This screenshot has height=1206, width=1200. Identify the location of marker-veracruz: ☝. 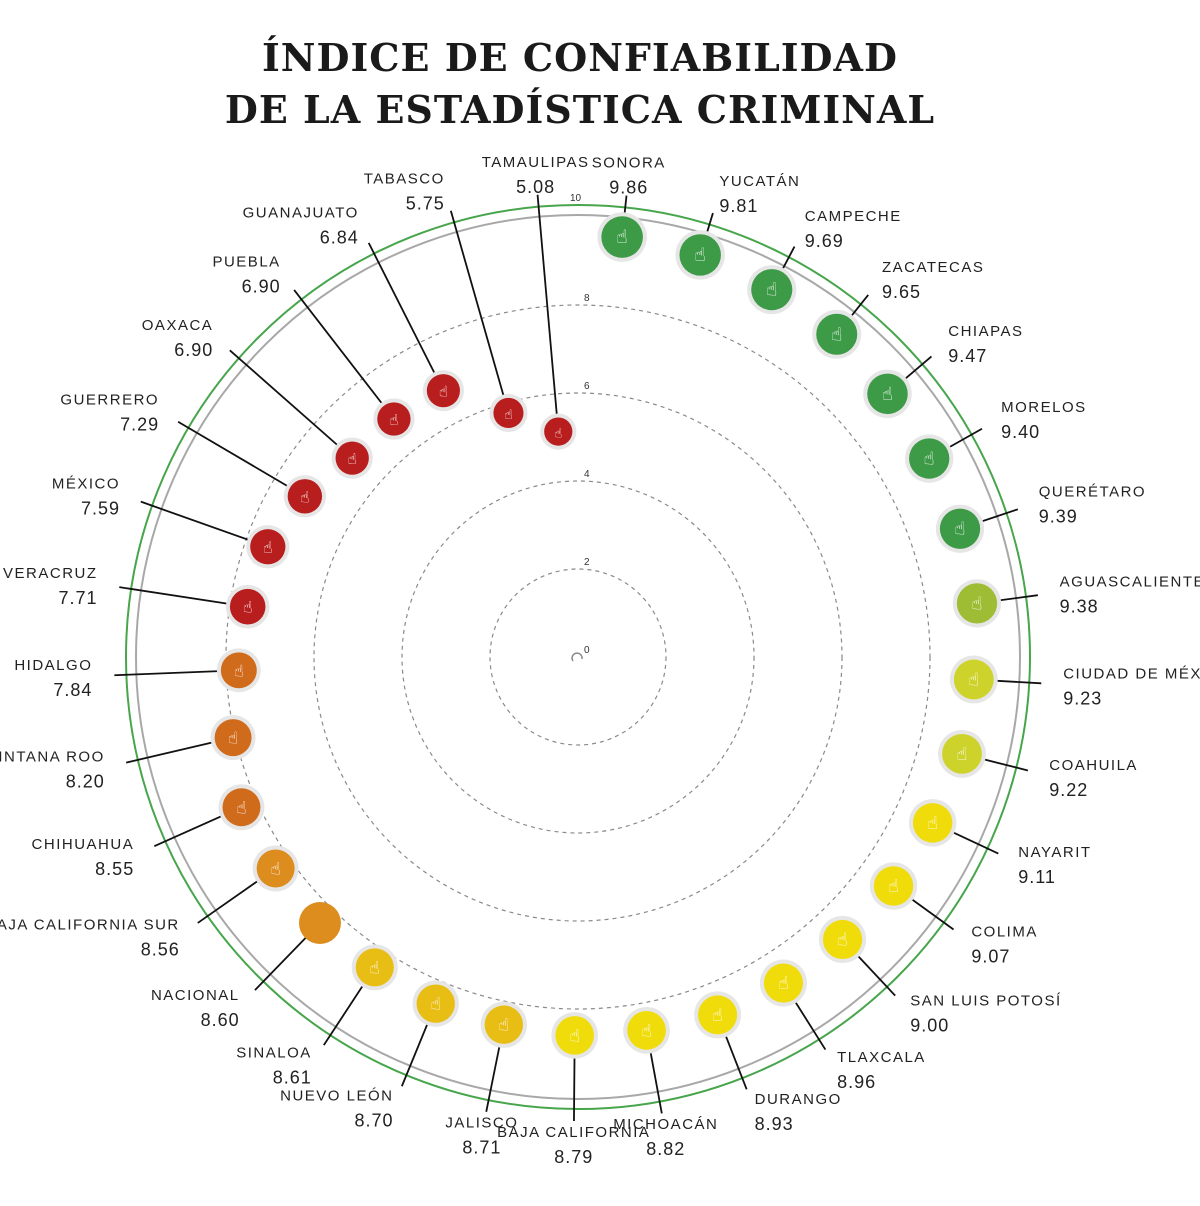
(247, 606).